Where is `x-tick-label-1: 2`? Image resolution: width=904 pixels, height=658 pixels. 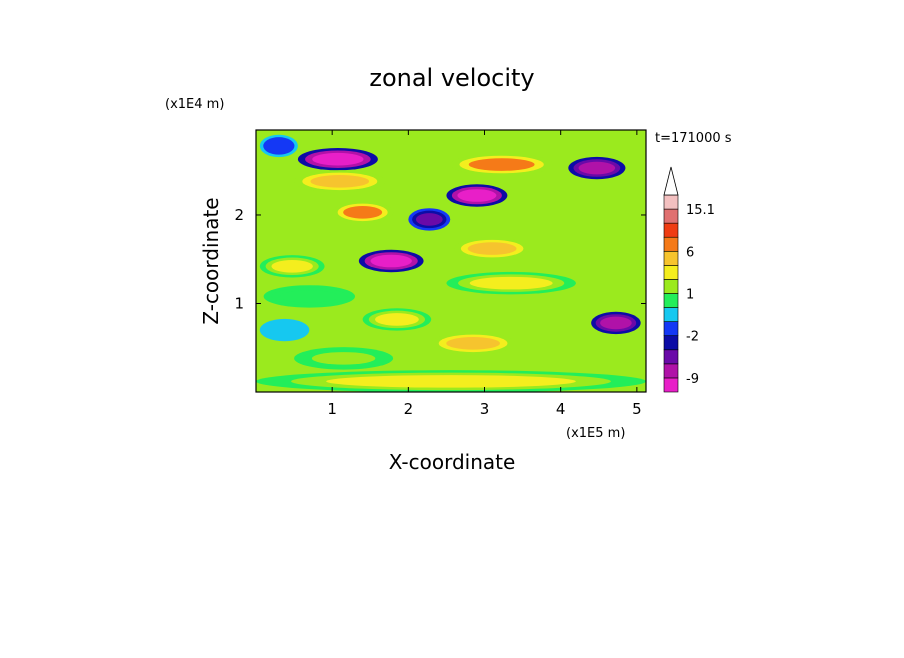 x-tick-label-1: 2 is located at coordinates (409, 409).